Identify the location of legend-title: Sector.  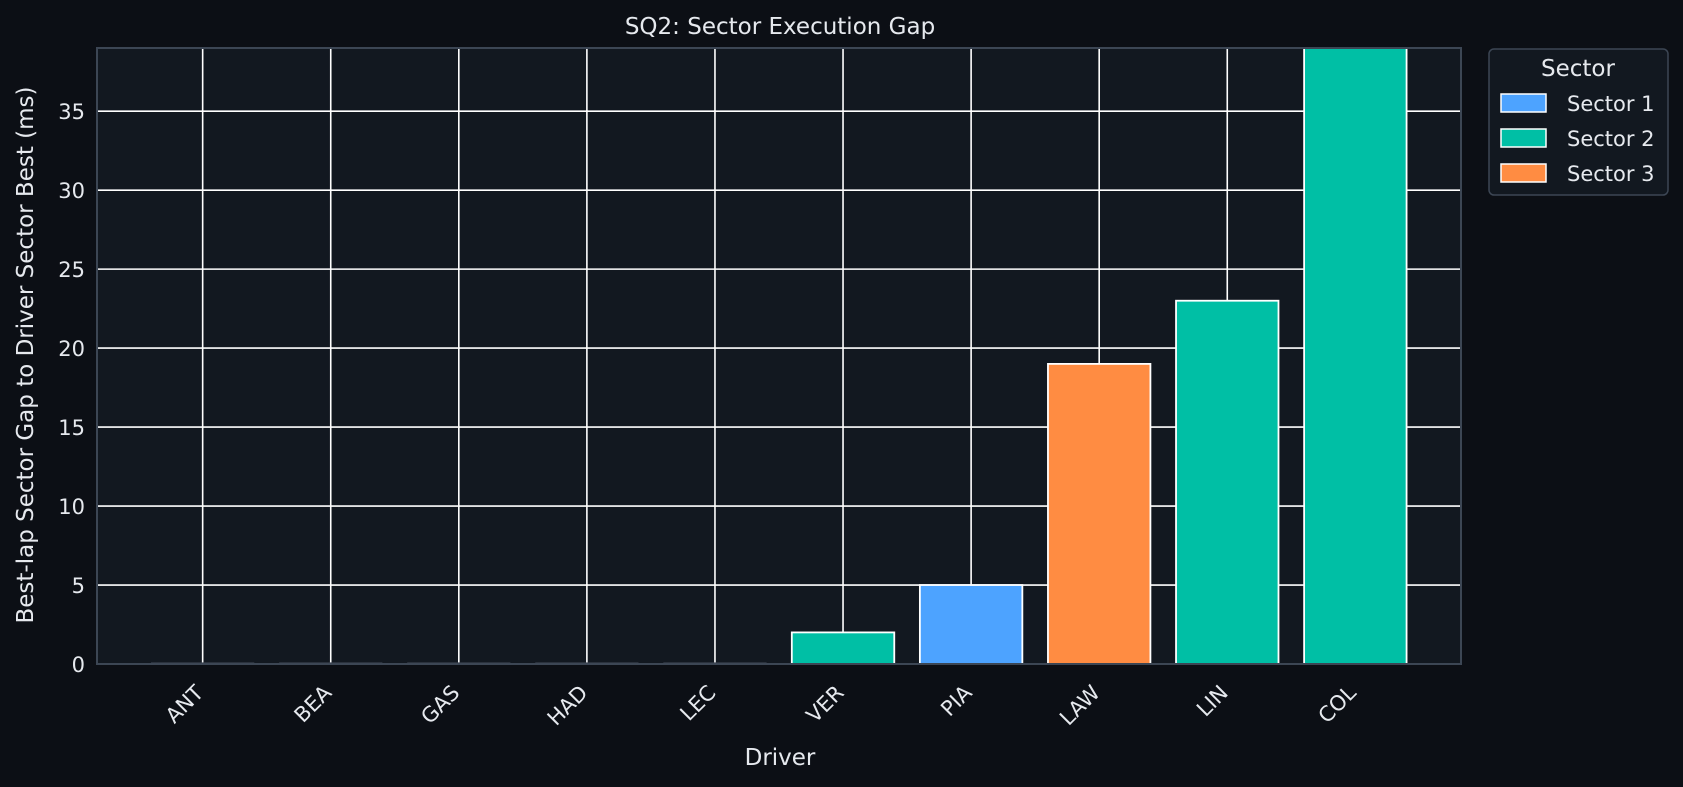
(1578, 69).